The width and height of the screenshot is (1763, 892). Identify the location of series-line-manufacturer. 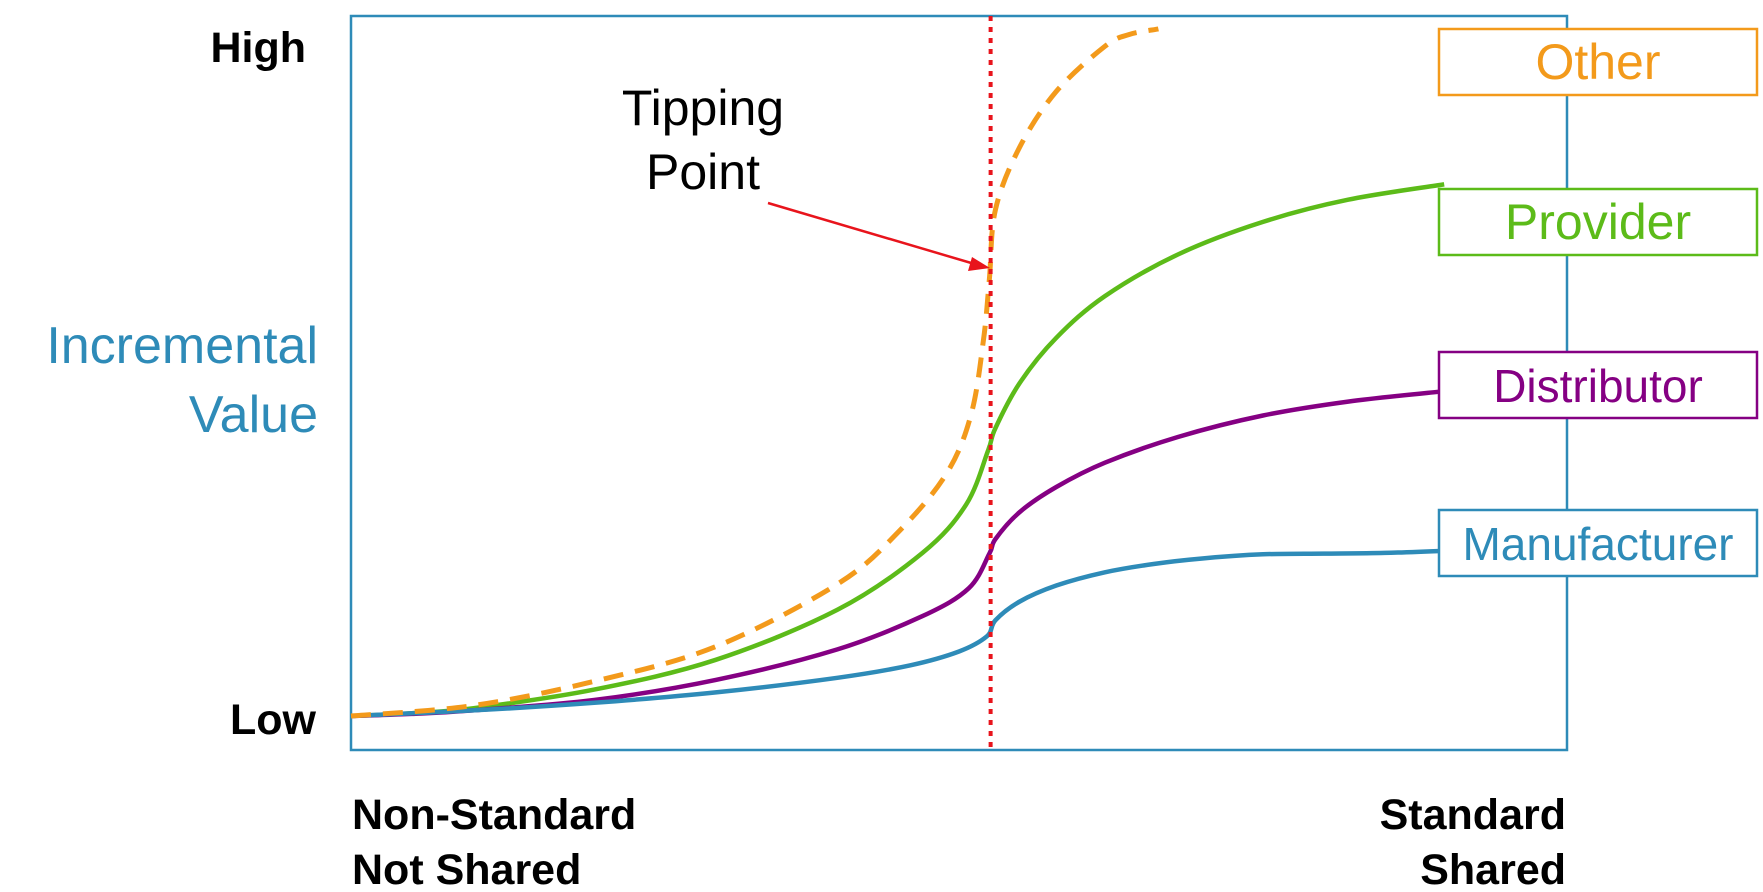
(897, 633).